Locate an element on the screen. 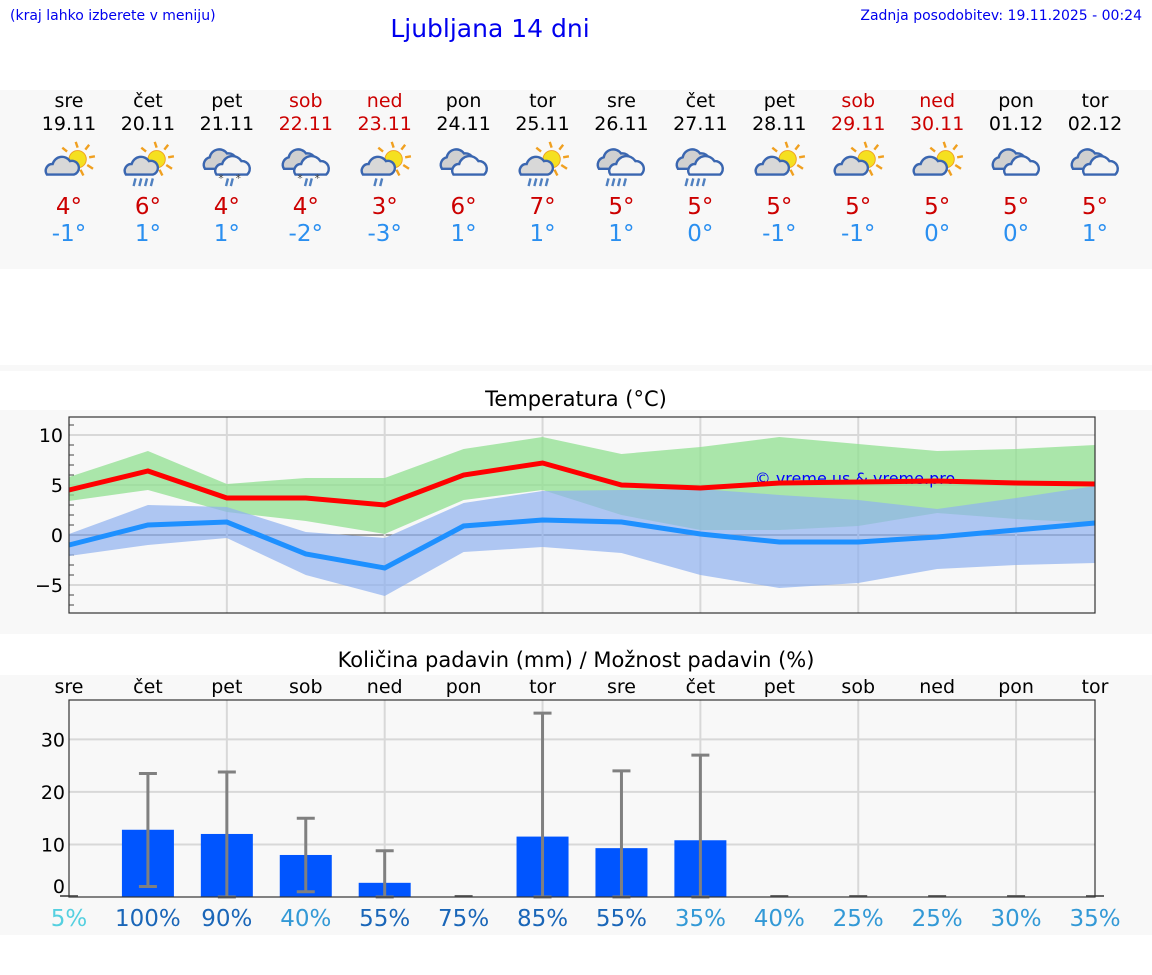  day-column: tor 25.11 7° 1° is located at coordinates (542, 169).